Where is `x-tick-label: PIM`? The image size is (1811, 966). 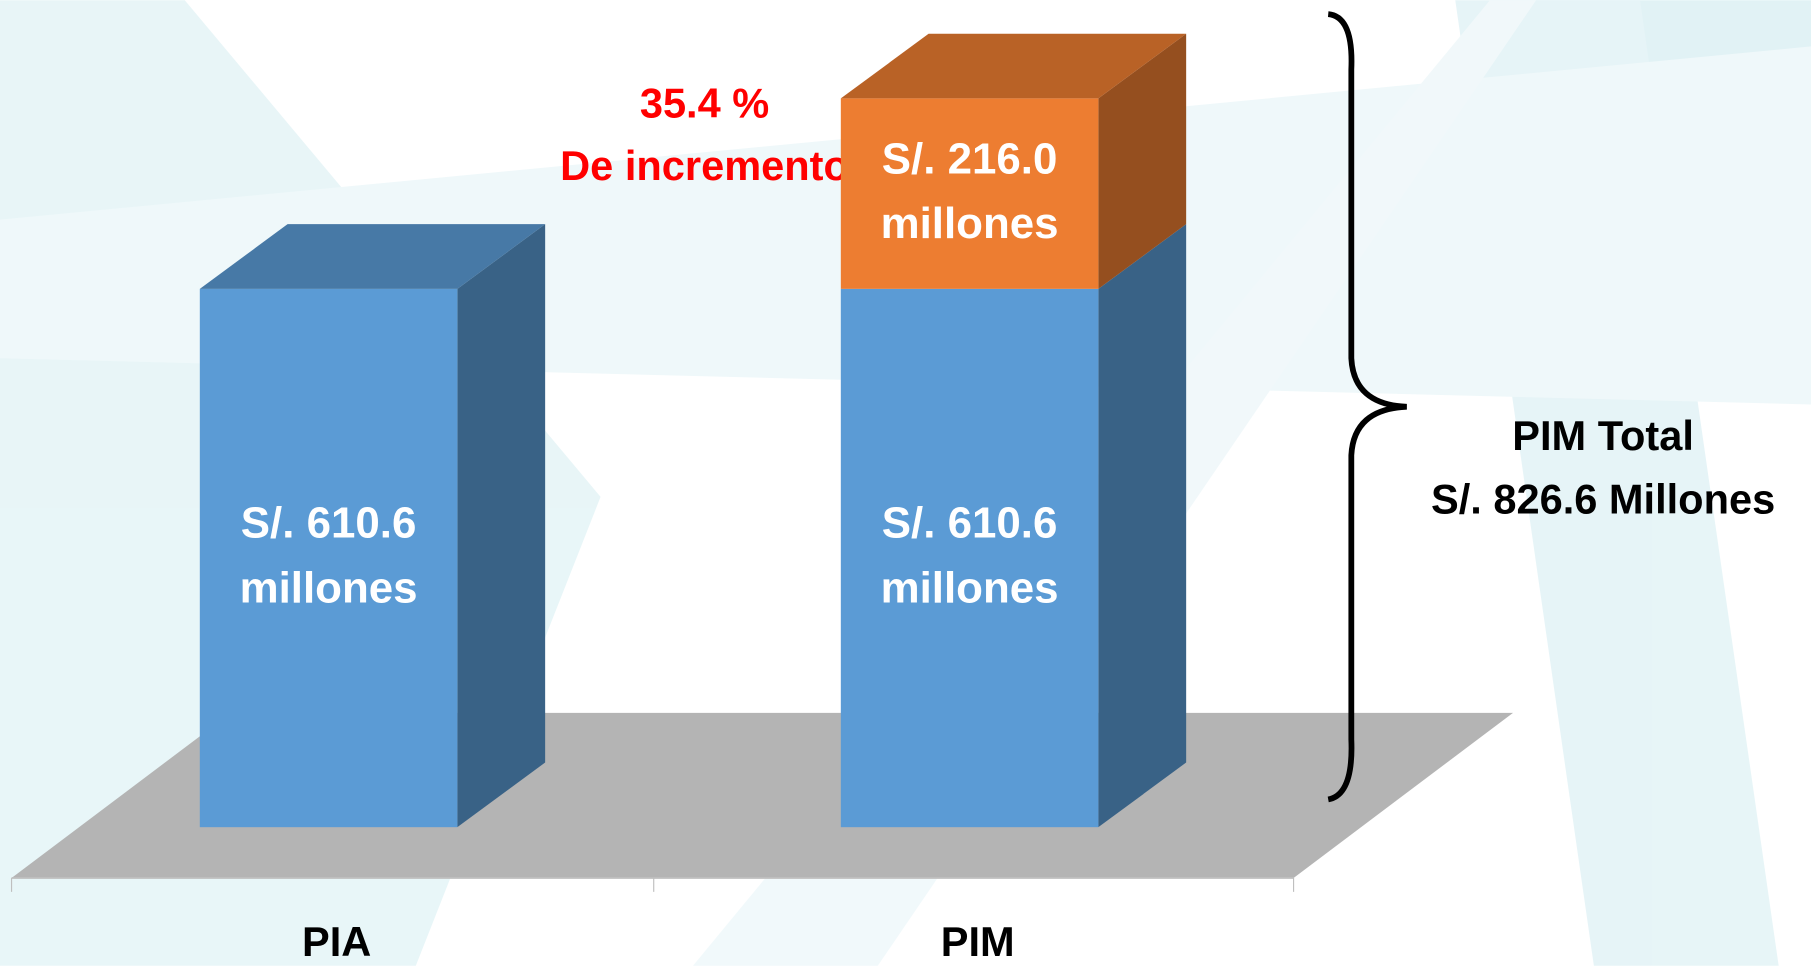
x-tick-label: PIM is located at coordinates (978, 941).